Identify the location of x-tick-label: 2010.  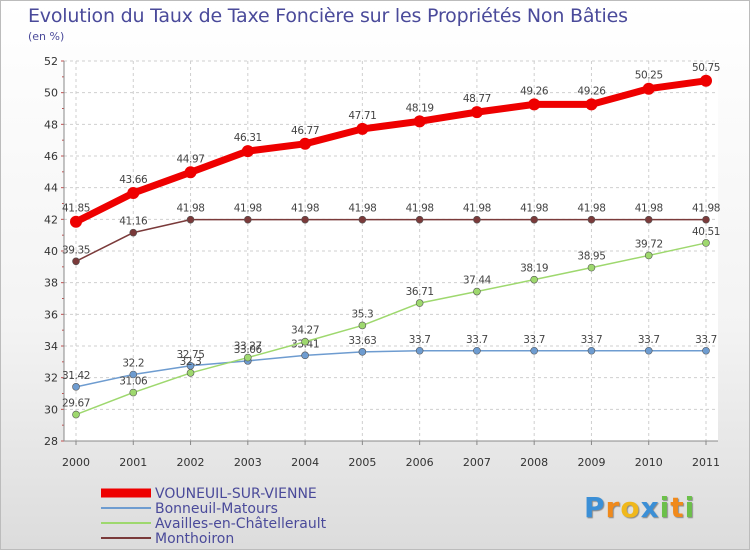
(649, 462).